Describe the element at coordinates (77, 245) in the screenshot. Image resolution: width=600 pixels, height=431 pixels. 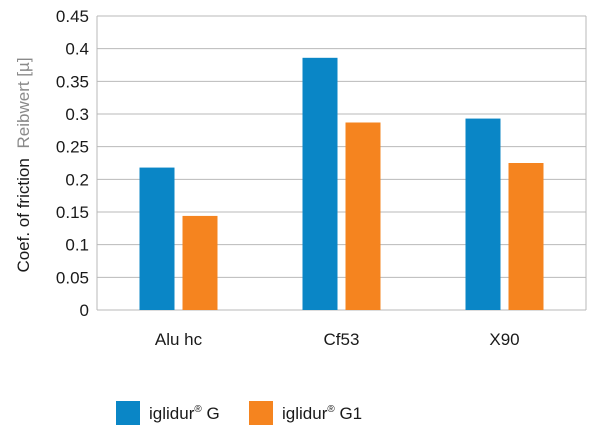
I see `y-tick-label: 0.1` at that location.